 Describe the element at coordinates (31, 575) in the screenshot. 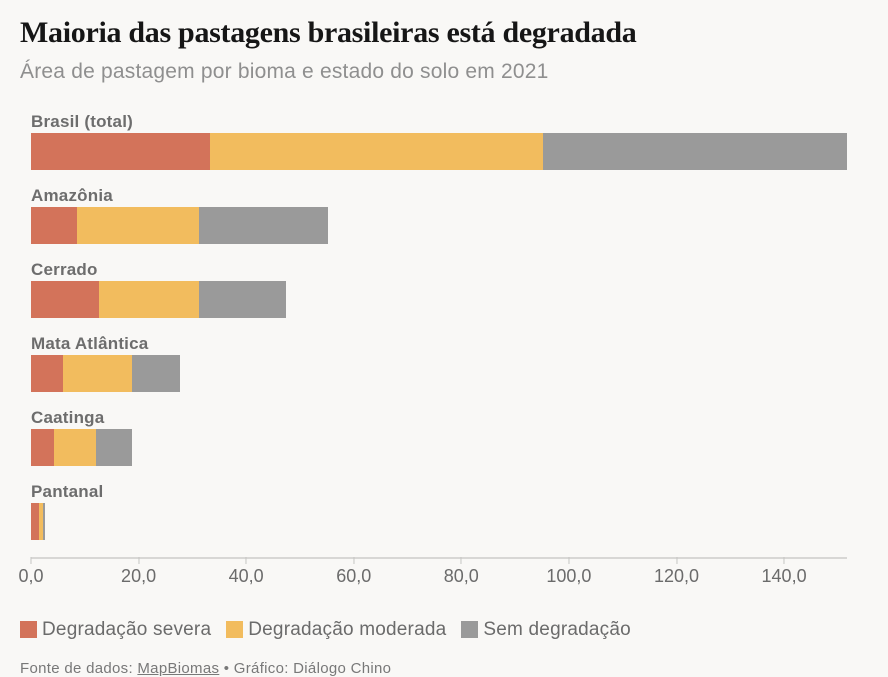

I see `tick-label: 0,0` at that location.